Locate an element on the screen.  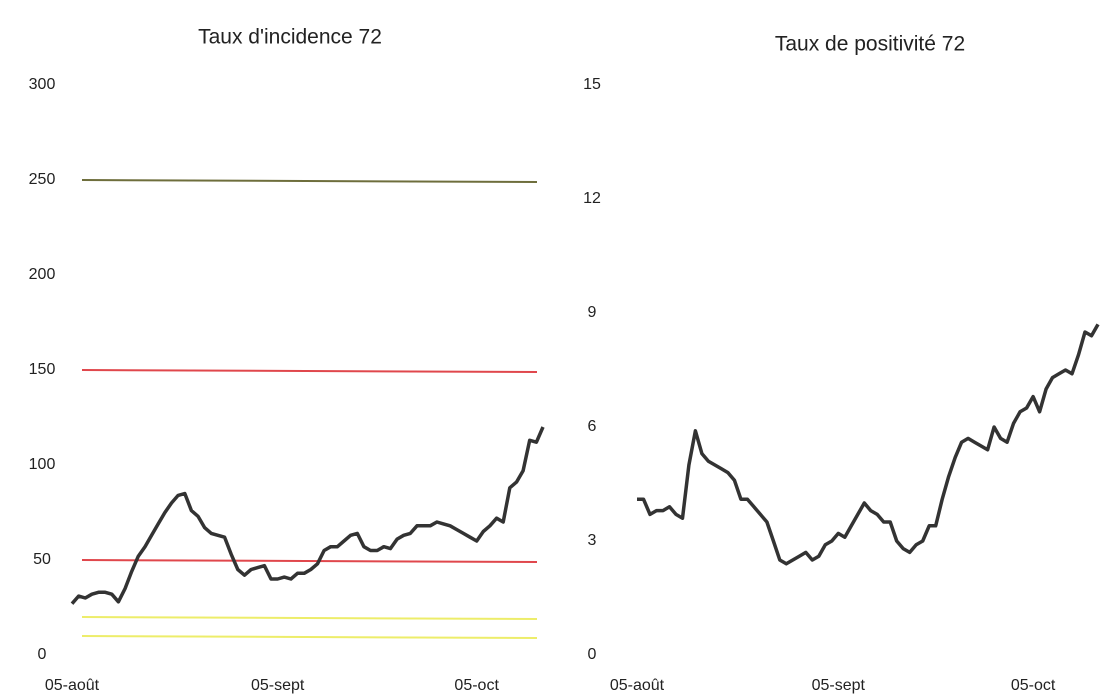
y-tick-label: 300 is located at coordinates (42, 84).